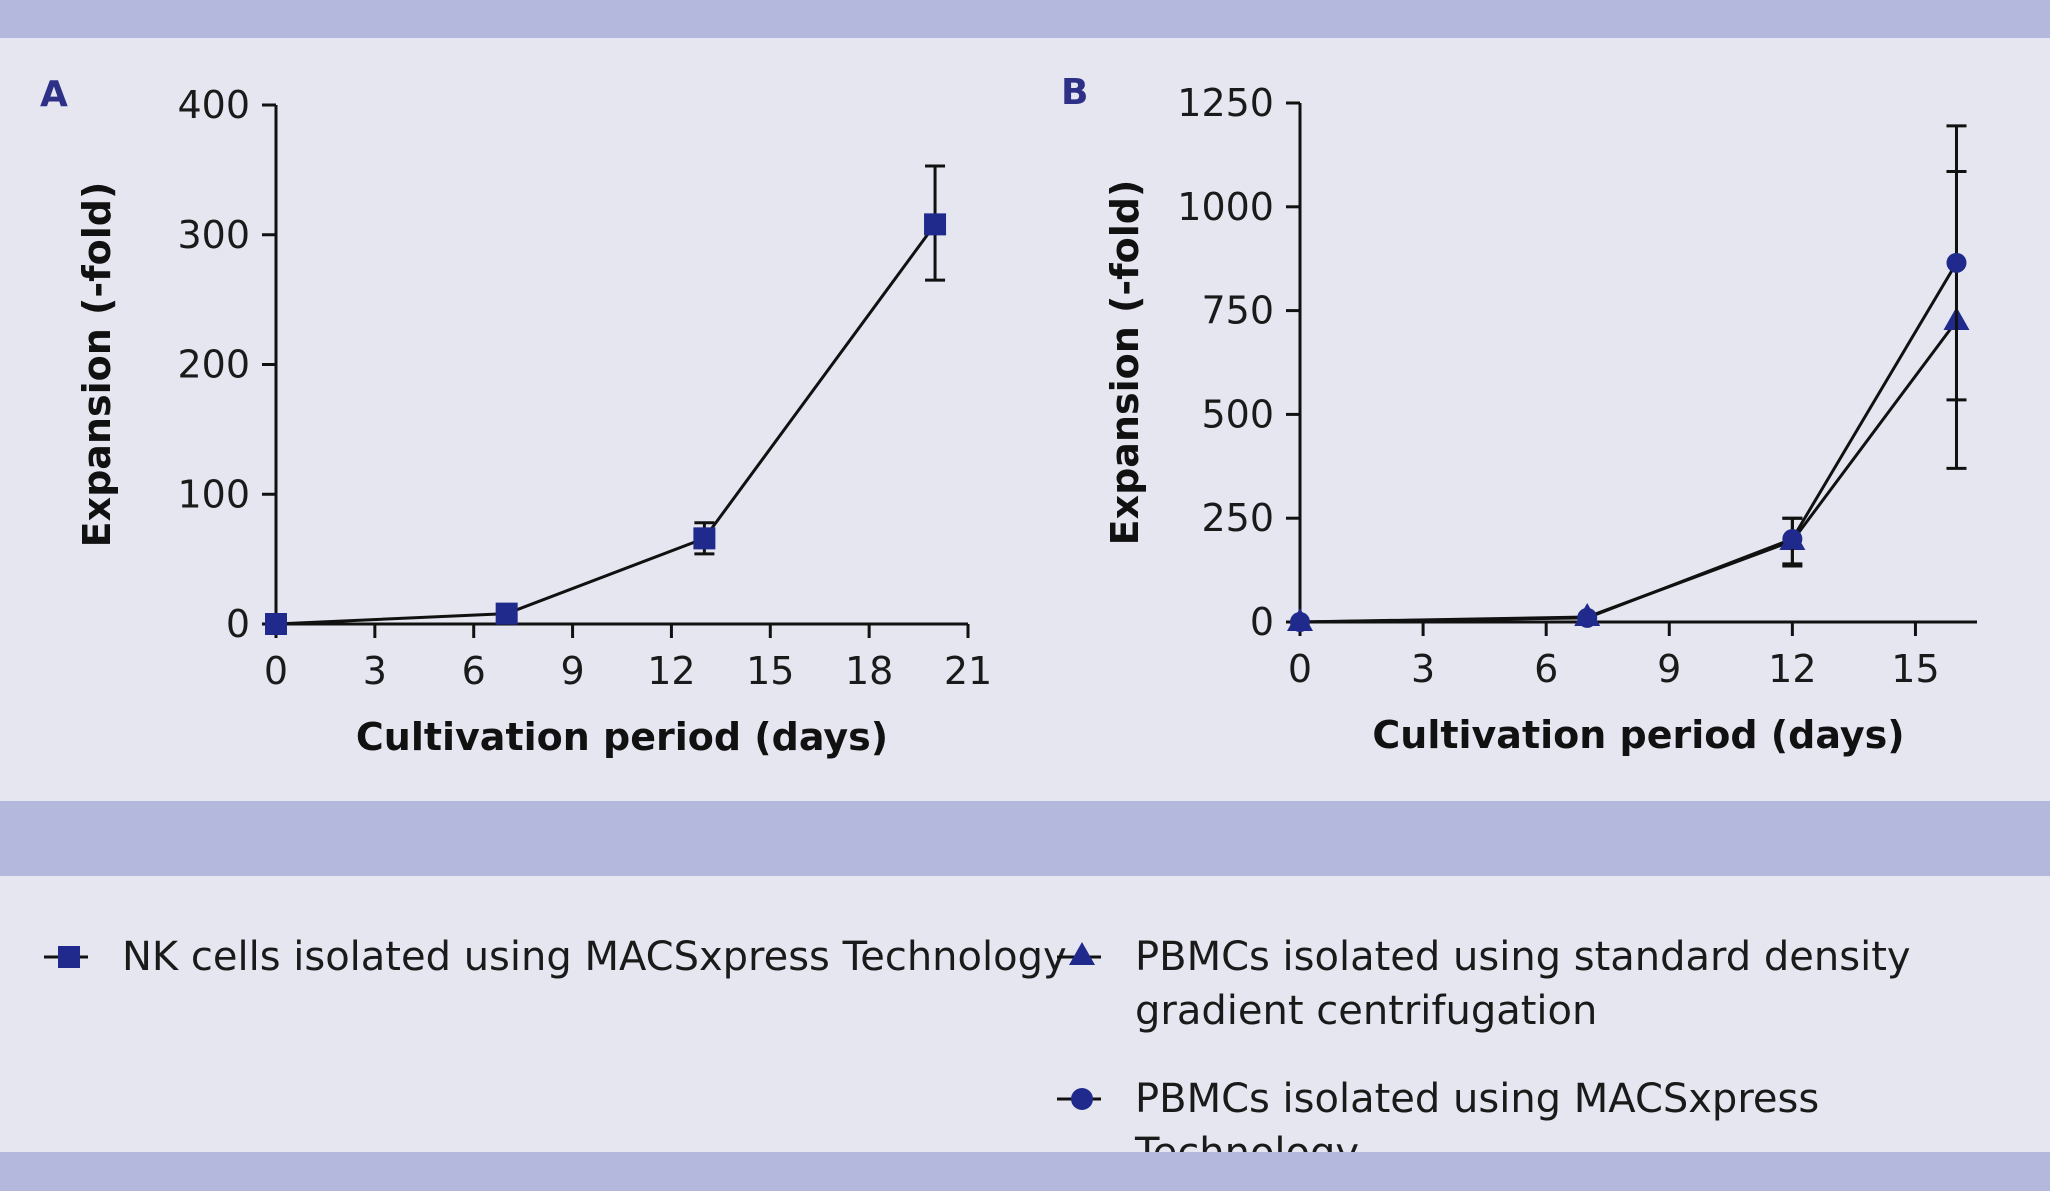 The image size is (2050, 1191). I want to click on panel-b-x-tick-label: 0, so click(1300, 669).